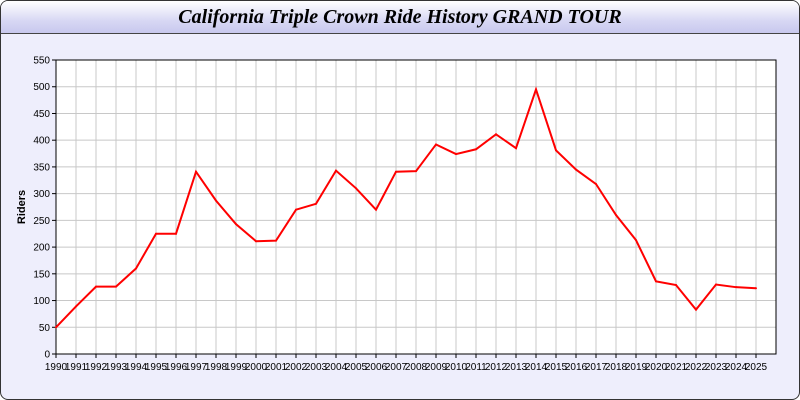  Describe the element at coordinates (376, 367) in the screenshot. I see `x-tick-label: 2006` at that location.